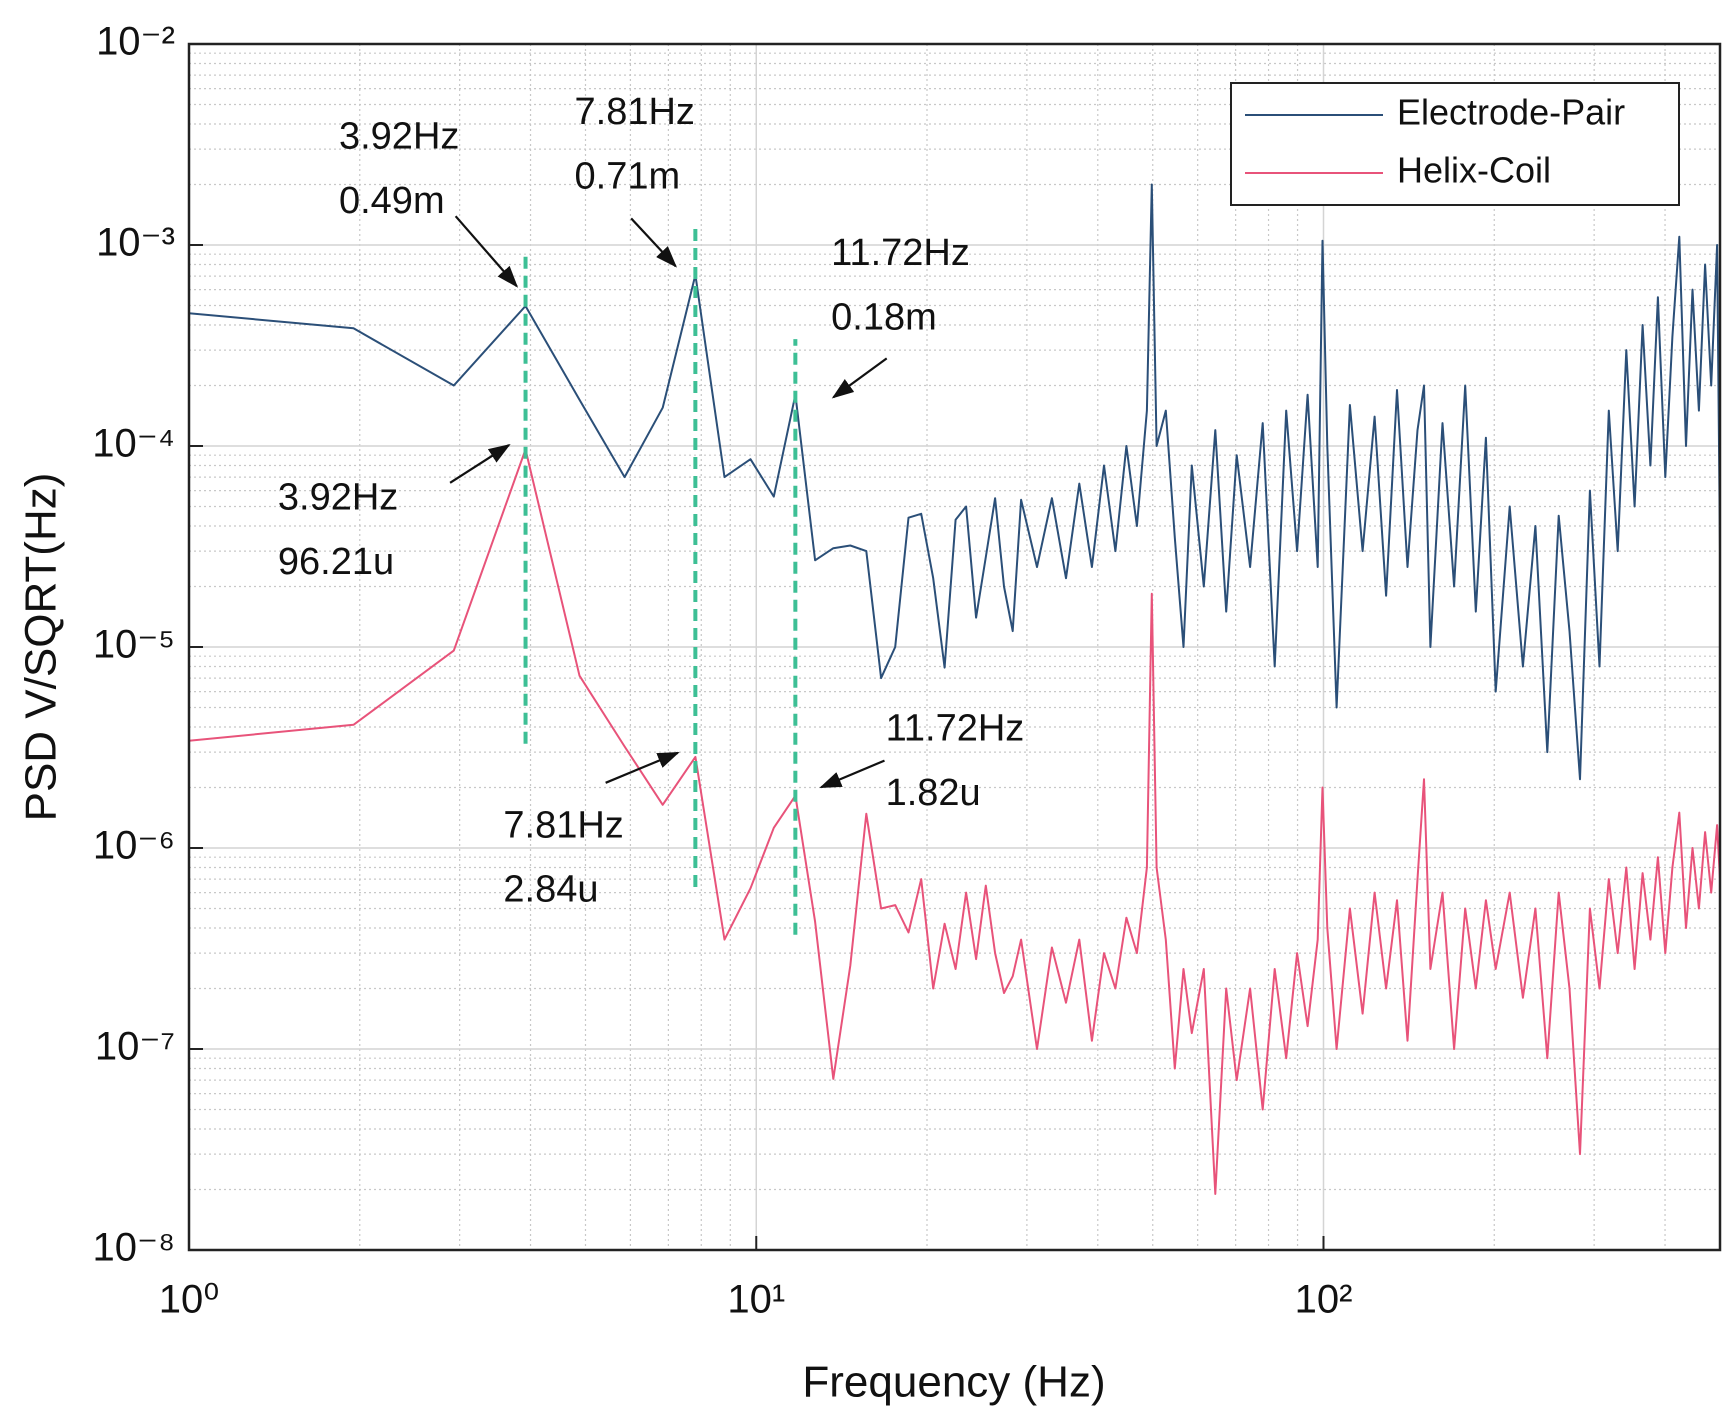 The image size is (1733, 1424). Describe the element at coordinates (189, 1300) in the screenshot. I see `x-tick-label: 10⁰` at that location.